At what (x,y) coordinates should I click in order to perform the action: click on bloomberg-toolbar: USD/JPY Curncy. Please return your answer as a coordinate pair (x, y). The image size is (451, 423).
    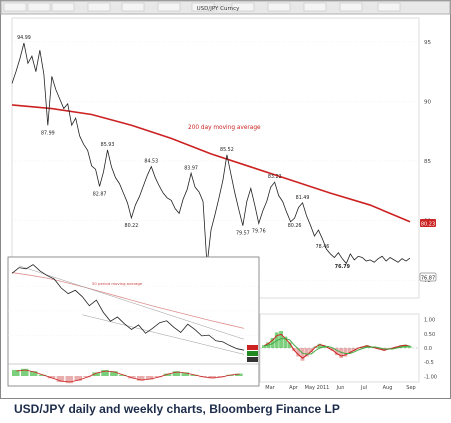
    Looking at the image, I should click on (225, 7).